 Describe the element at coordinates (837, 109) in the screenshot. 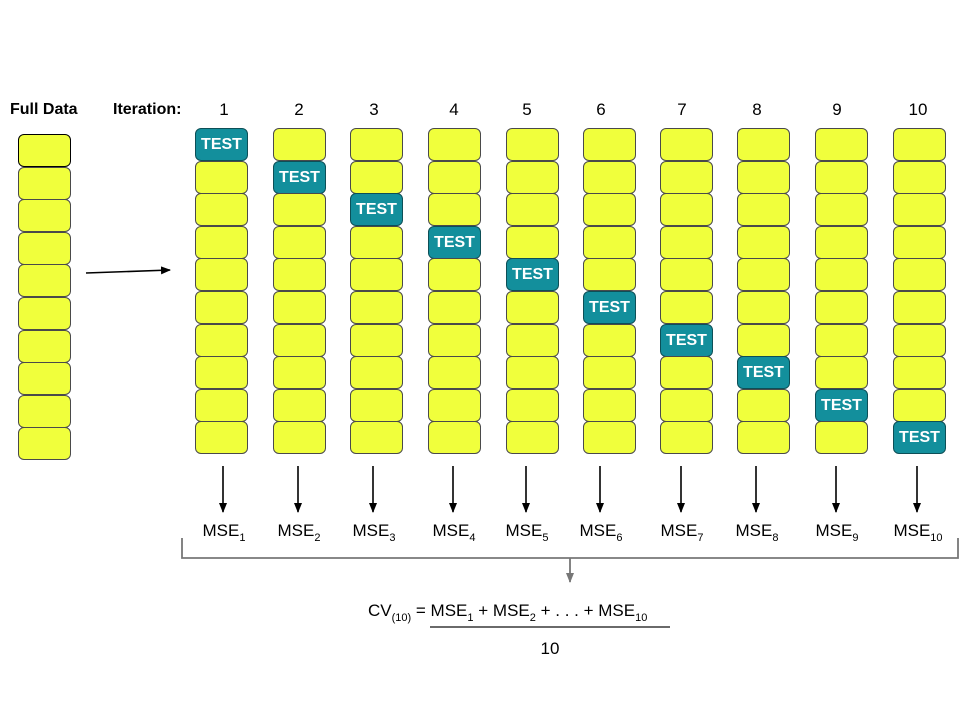

I see `iteration-number: 9` at that location.